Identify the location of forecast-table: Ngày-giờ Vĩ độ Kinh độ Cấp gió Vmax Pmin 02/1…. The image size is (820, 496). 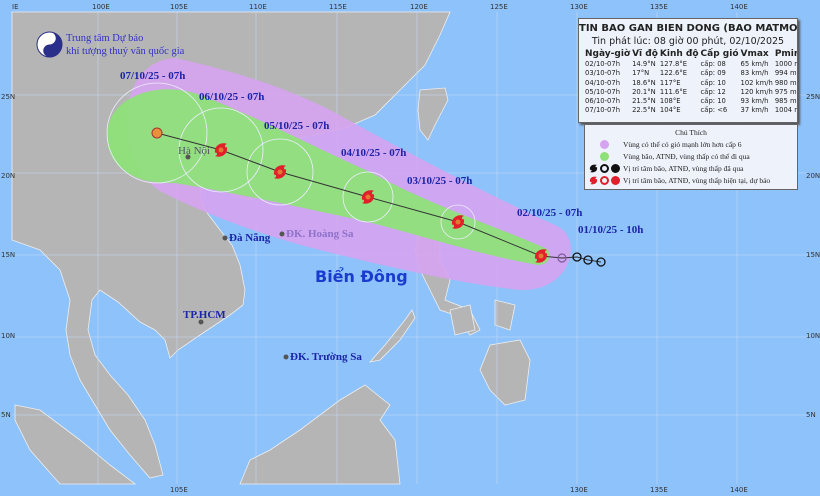
(691, 82).